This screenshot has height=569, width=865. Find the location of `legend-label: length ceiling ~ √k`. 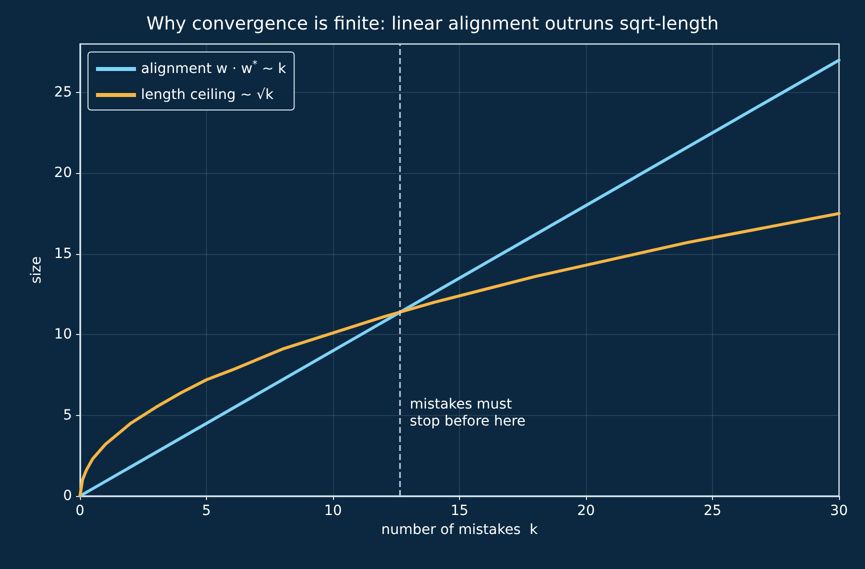

legend-label: length ceiling ~ √k is located at coordinates (207, 95).